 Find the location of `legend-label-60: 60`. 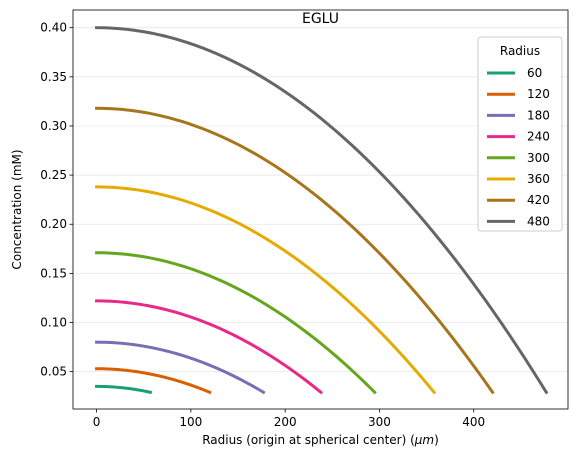

legend-label-60: 60 is located at coordinates (534, 73).